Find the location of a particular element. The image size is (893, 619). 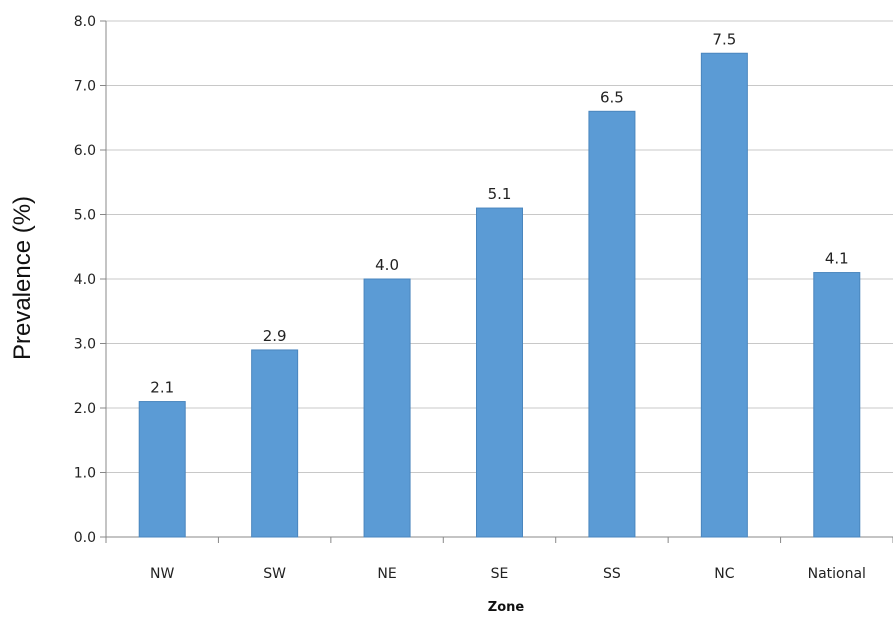

y-axis-ticks: 0.0 1.0 2.0 3.0 4.0 5.0 6.0 7.0 8.0 is located at coordinates (90, 280).